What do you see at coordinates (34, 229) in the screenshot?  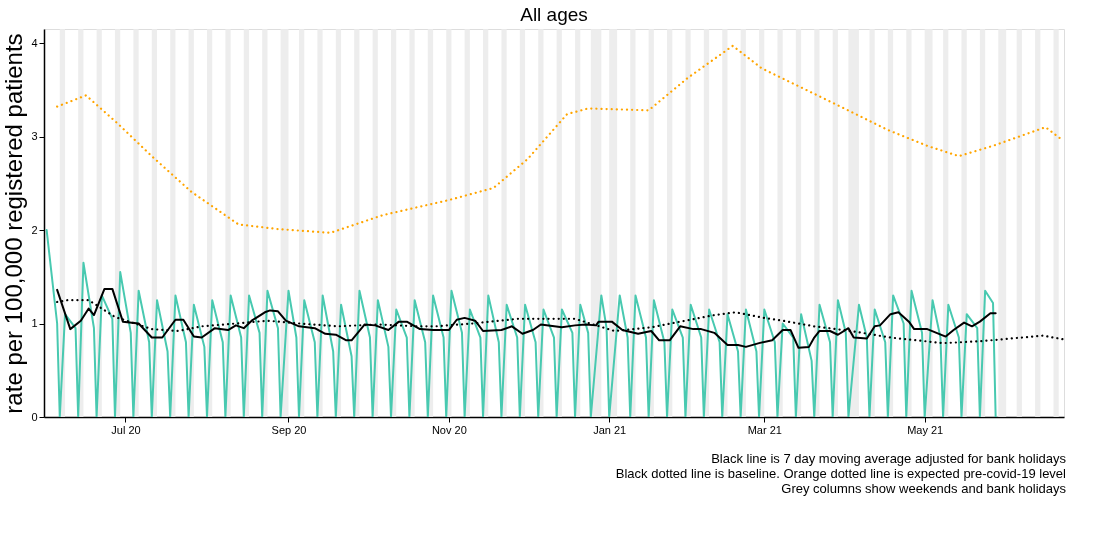 I see `y-tick-label: 2` at bounding box center [34, 229].